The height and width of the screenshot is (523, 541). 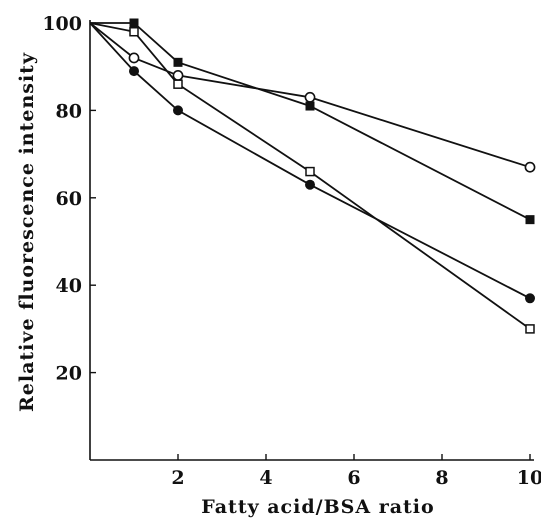 I want to click on x-tick-label: 4, so click(x=265, y=478).